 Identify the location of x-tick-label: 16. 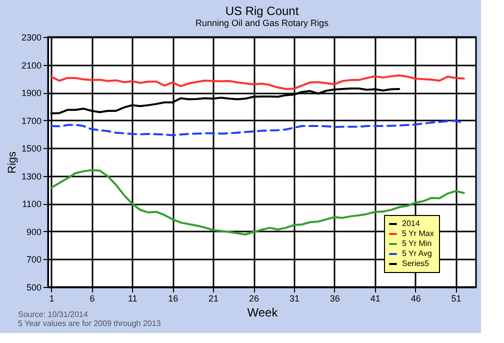
(173, 299).